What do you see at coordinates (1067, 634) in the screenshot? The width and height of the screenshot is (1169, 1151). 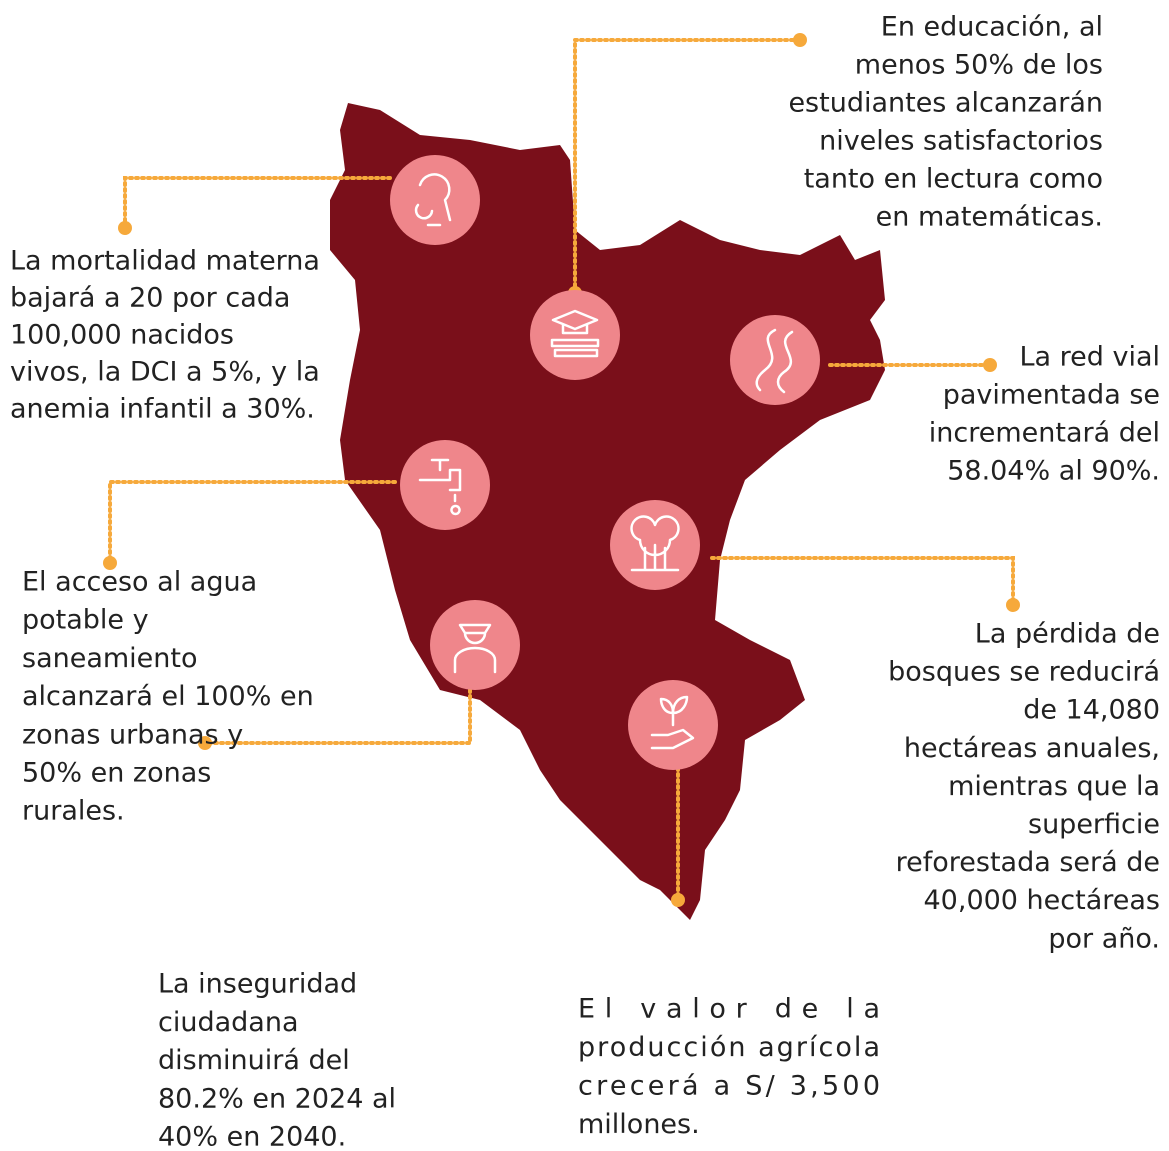 I see `text-line: La pérdida de` at bounding box center [1067, 634].